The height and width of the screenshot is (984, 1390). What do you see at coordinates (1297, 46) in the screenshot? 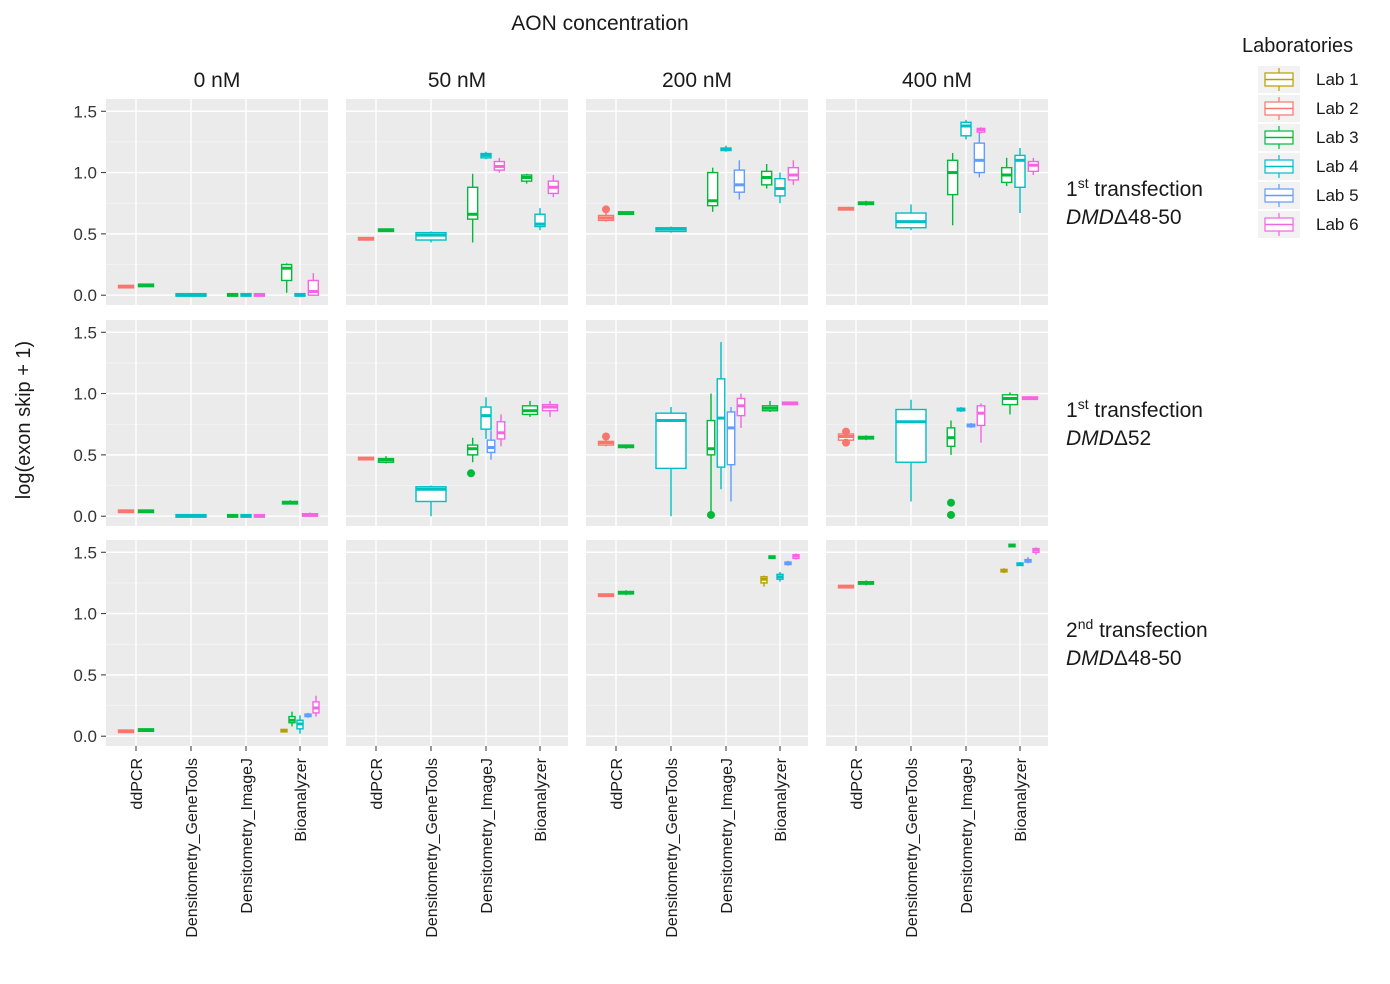
I see `legend-title: Laboratories` at bounding box center [1297, 46].